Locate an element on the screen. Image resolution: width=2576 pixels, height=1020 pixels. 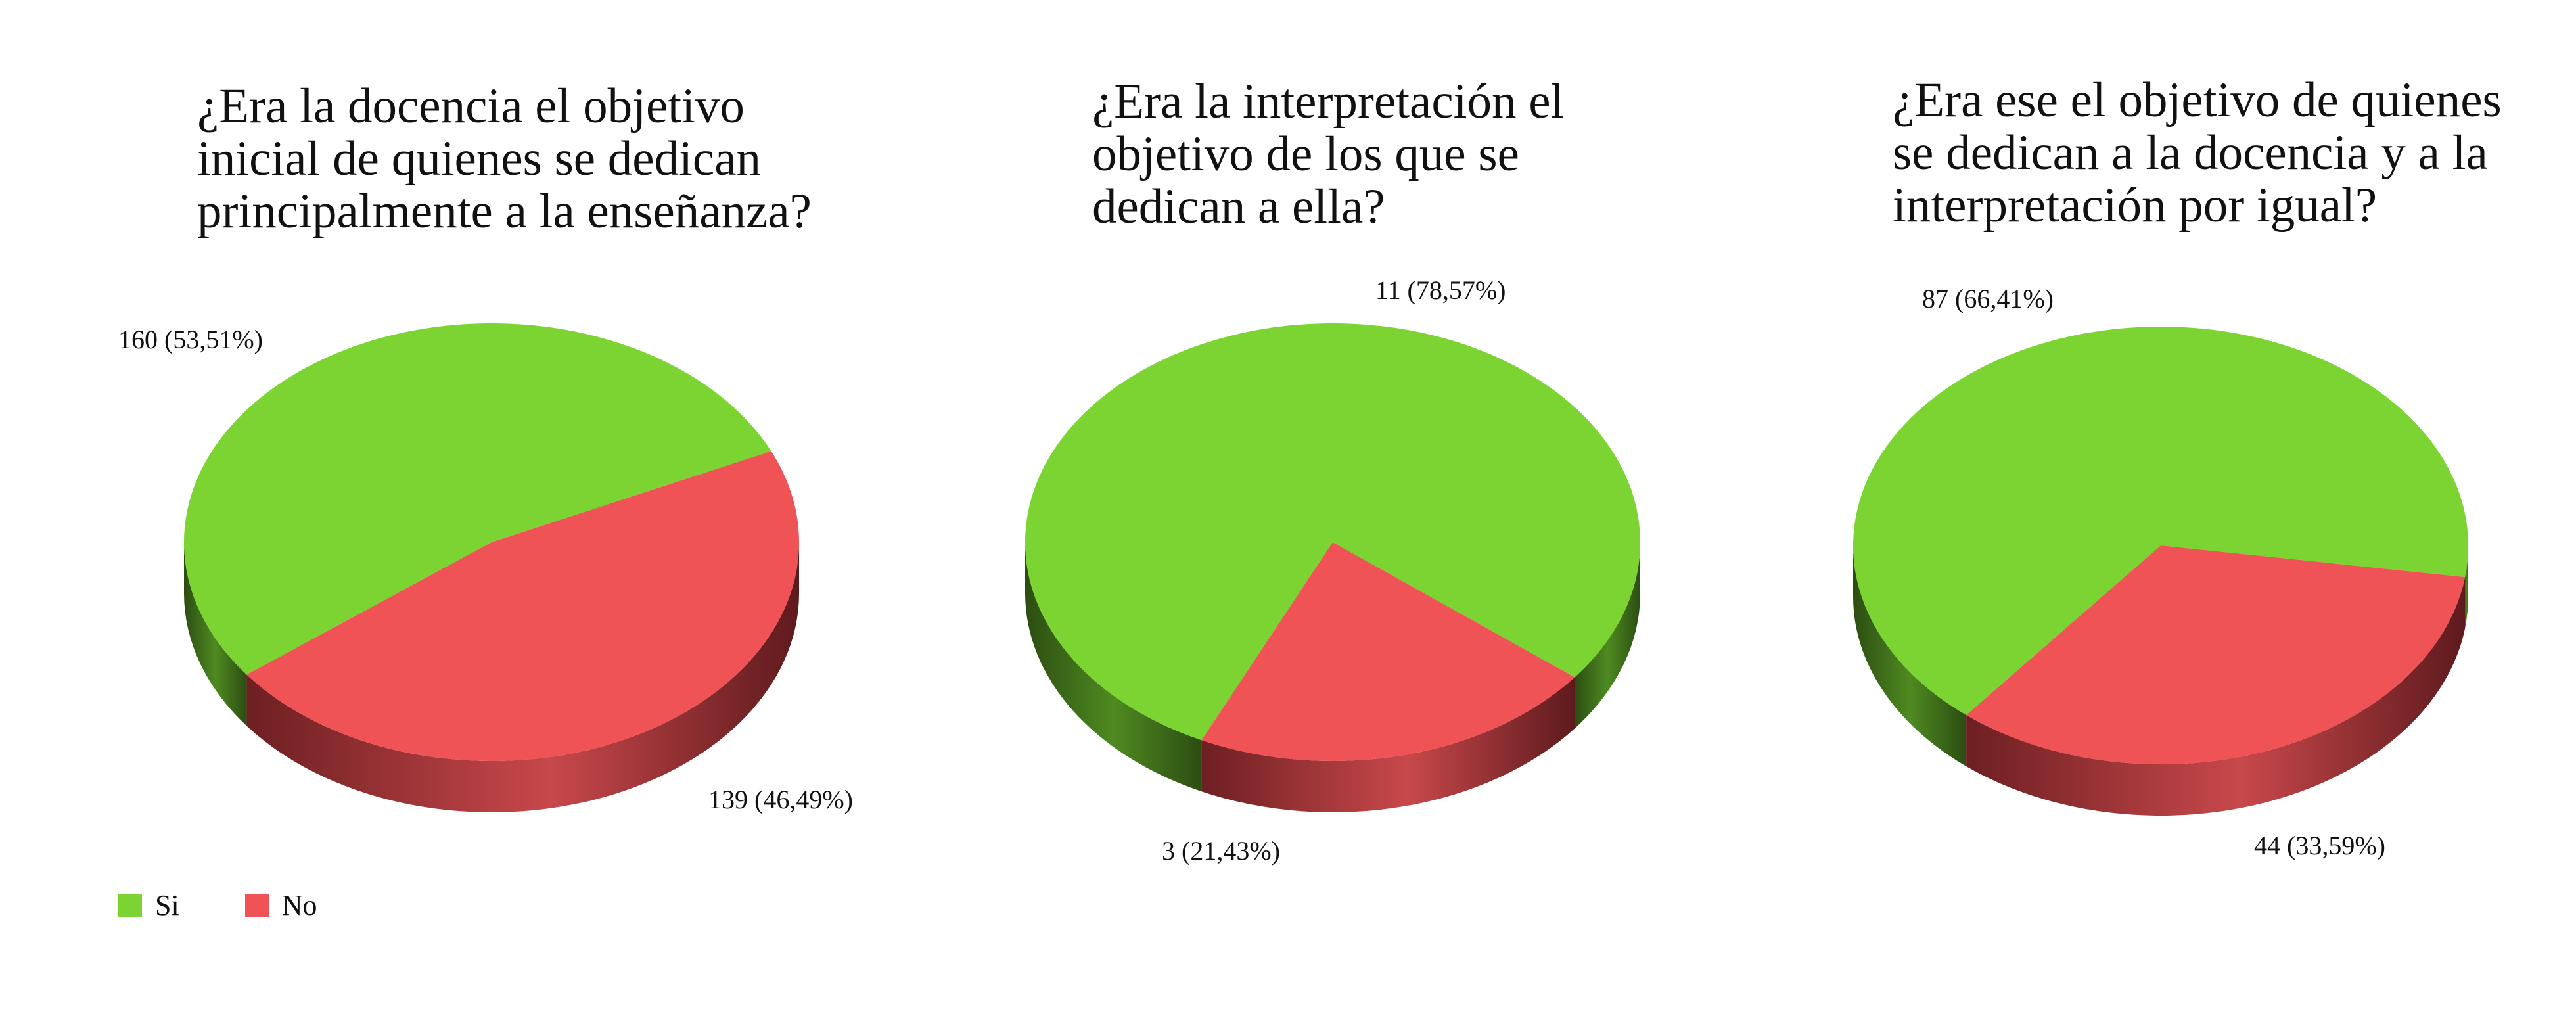
pie-1-slice-si is located at coordinates (477, 499).